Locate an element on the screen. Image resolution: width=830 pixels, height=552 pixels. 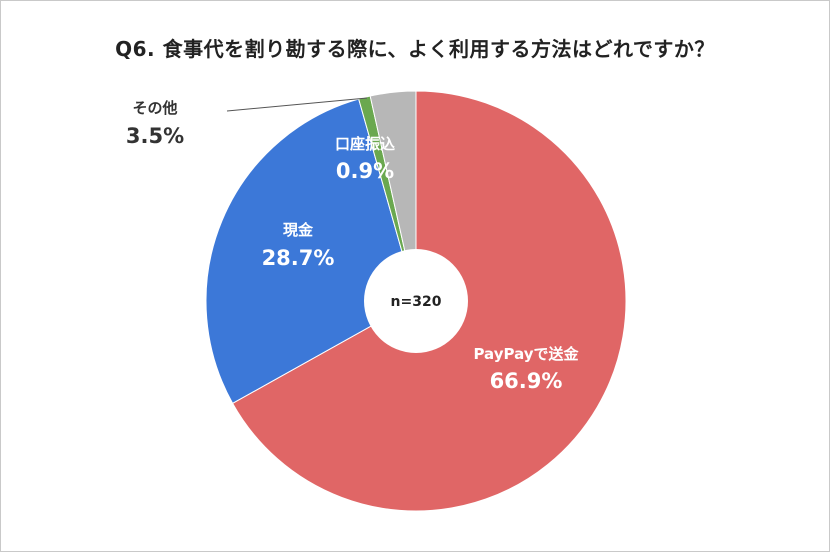
slice-label-name-2: 口座振込 is located at coordinates (365, 144).